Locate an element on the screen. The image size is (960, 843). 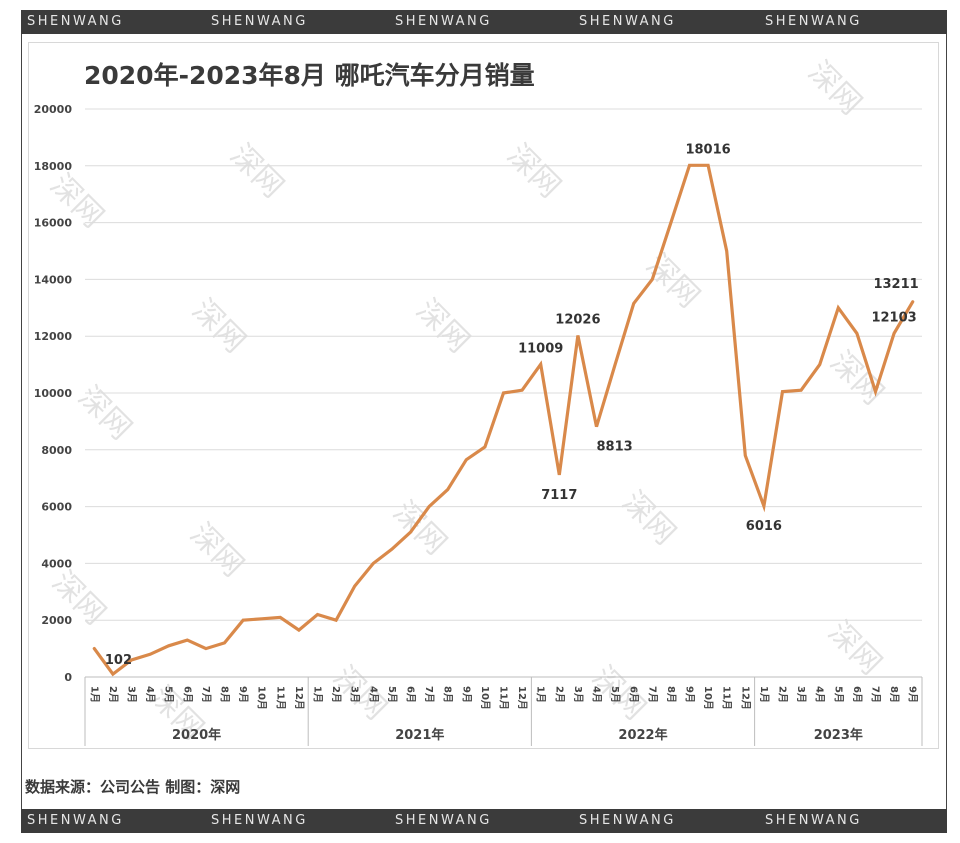
y-tick-label: 8000 is located at coordinates (56, 450).